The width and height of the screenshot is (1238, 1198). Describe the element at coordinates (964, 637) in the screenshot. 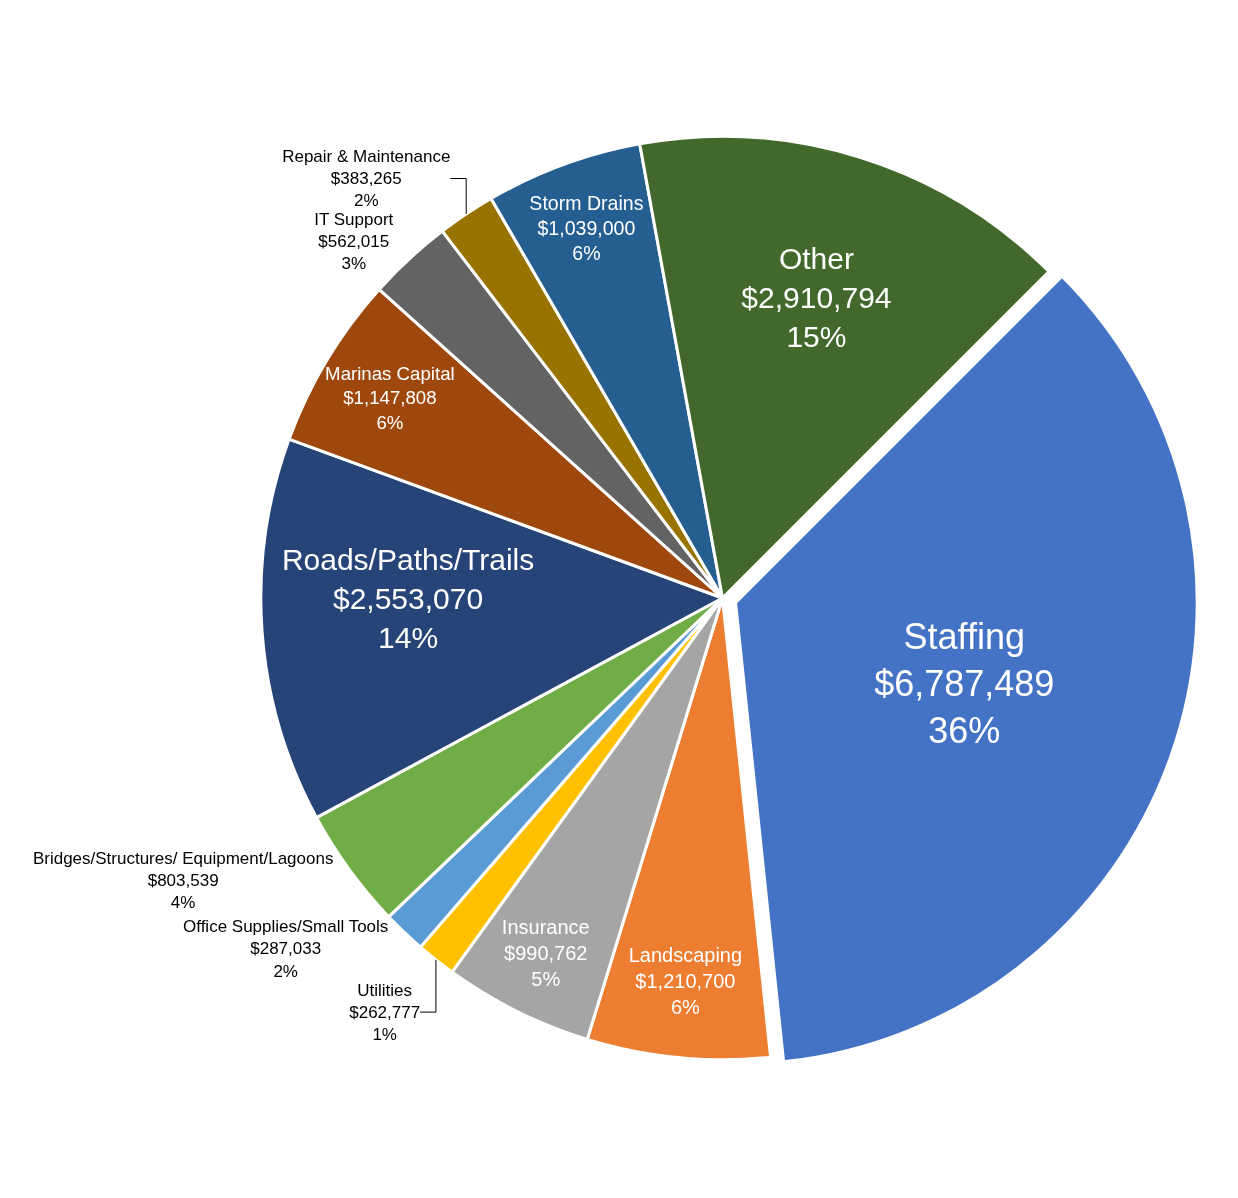

I see `slice-label: Staffing` at that location.